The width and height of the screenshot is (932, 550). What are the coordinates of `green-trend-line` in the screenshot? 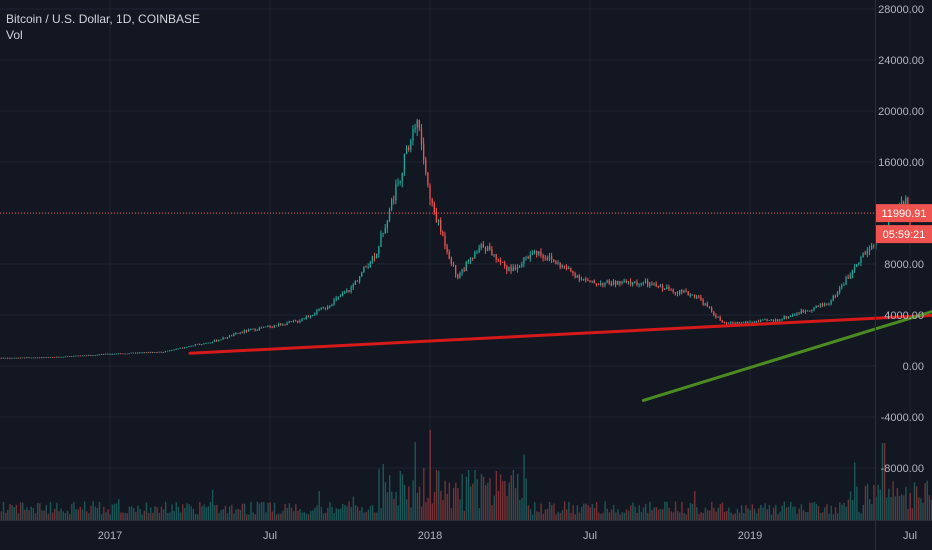 It's located at (786, 355).